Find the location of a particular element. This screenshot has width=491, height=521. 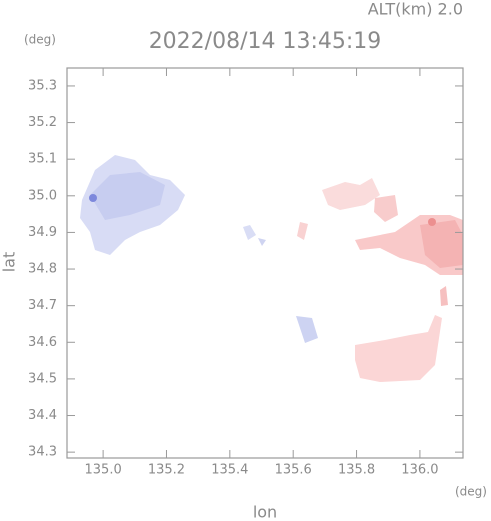

y-tick-label: 34.5 is located at coordinates (42, 378).